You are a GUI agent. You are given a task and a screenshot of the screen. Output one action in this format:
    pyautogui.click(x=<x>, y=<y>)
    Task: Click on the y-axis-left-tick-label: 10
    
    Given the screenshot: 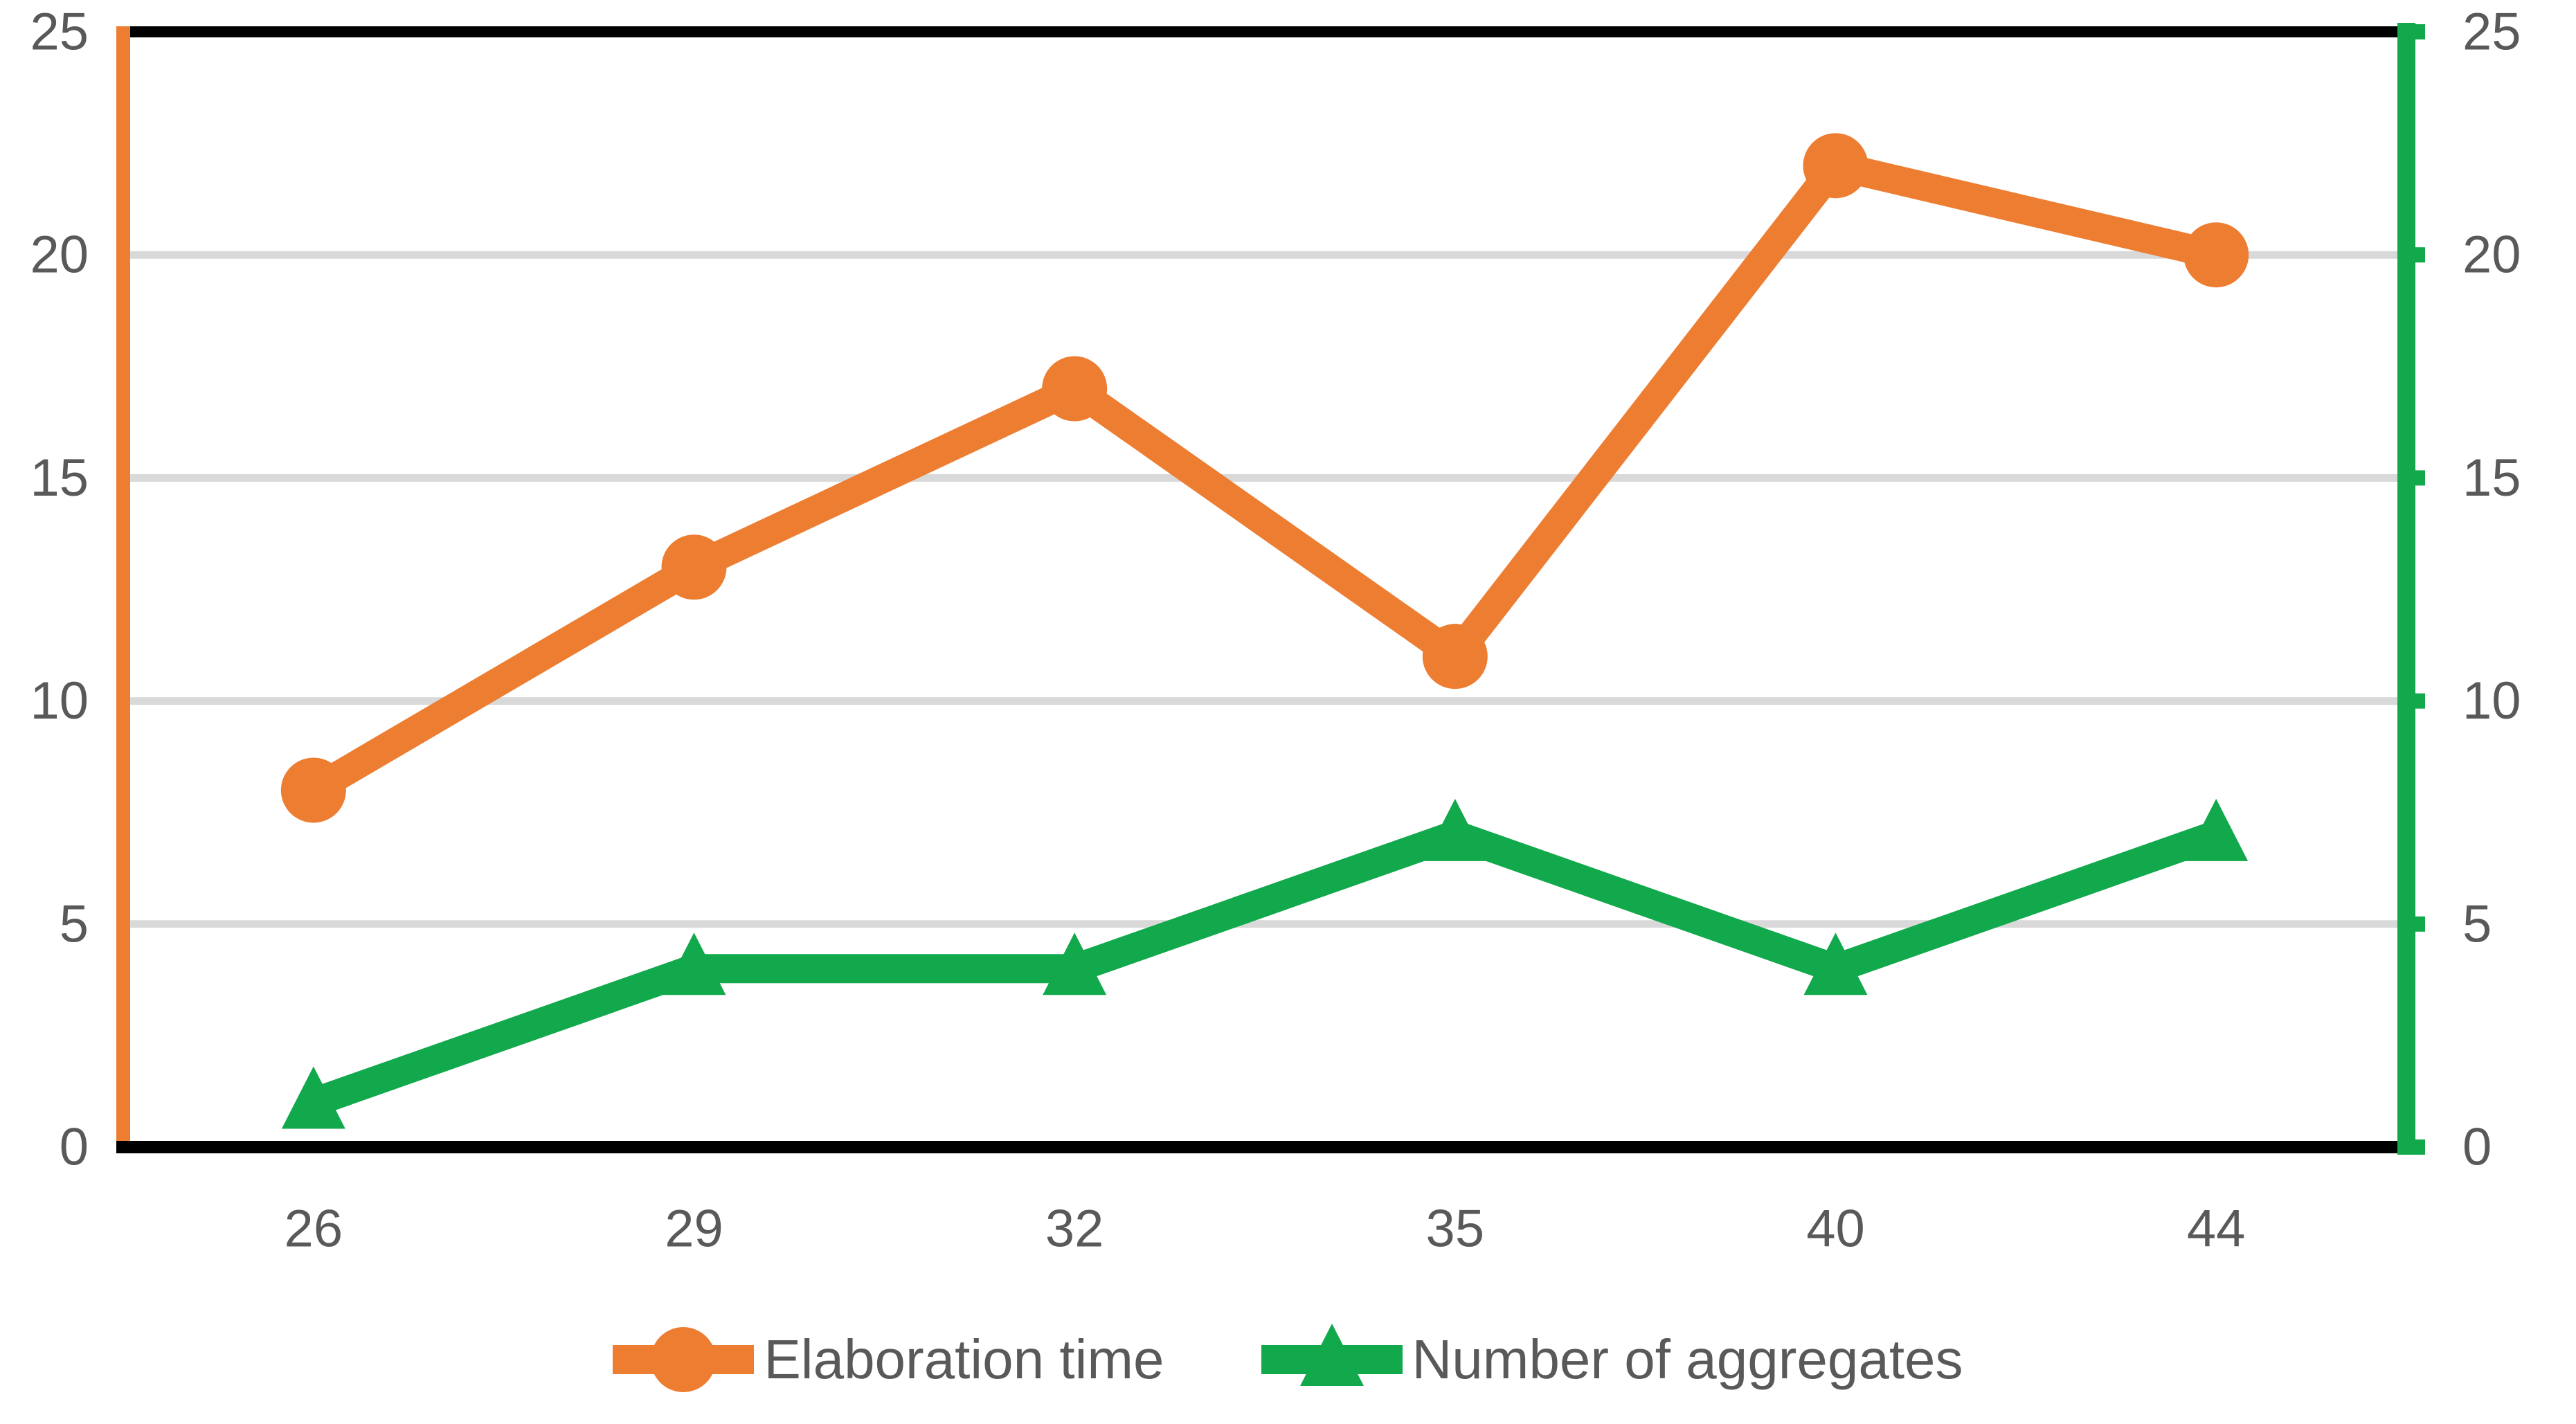 What is the action you would take?
    pyautogui.click(x=59, y=701)
    